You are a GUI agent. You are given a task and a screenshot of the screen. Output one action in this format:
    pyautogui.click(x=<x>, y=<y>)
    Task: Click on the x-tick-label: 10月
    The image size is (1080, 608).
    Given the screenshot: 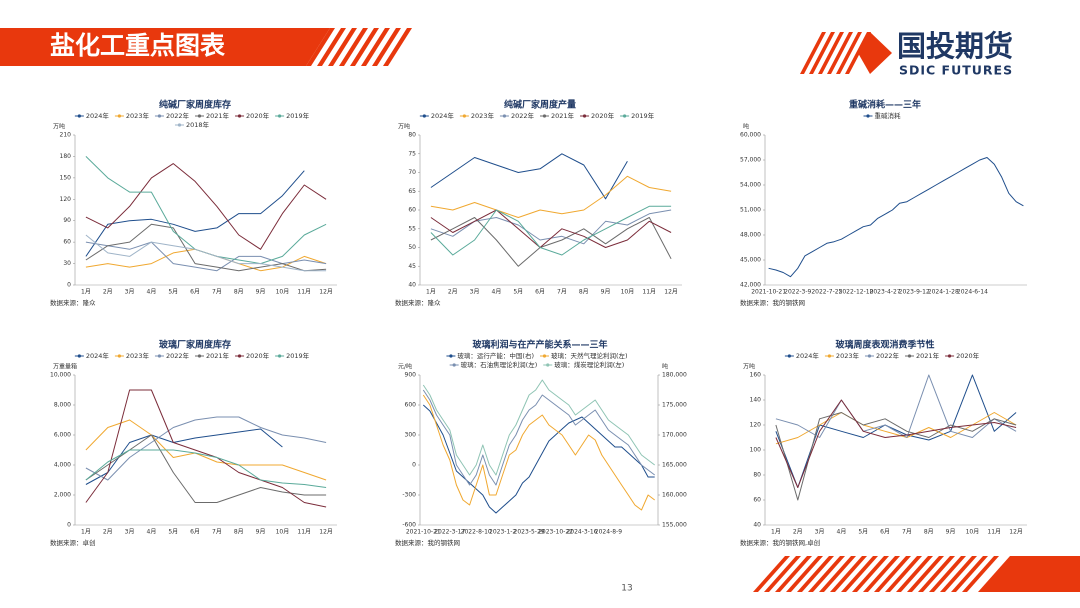 What is the action you would take?
    pyautogui.click(x=283, y=292)
    